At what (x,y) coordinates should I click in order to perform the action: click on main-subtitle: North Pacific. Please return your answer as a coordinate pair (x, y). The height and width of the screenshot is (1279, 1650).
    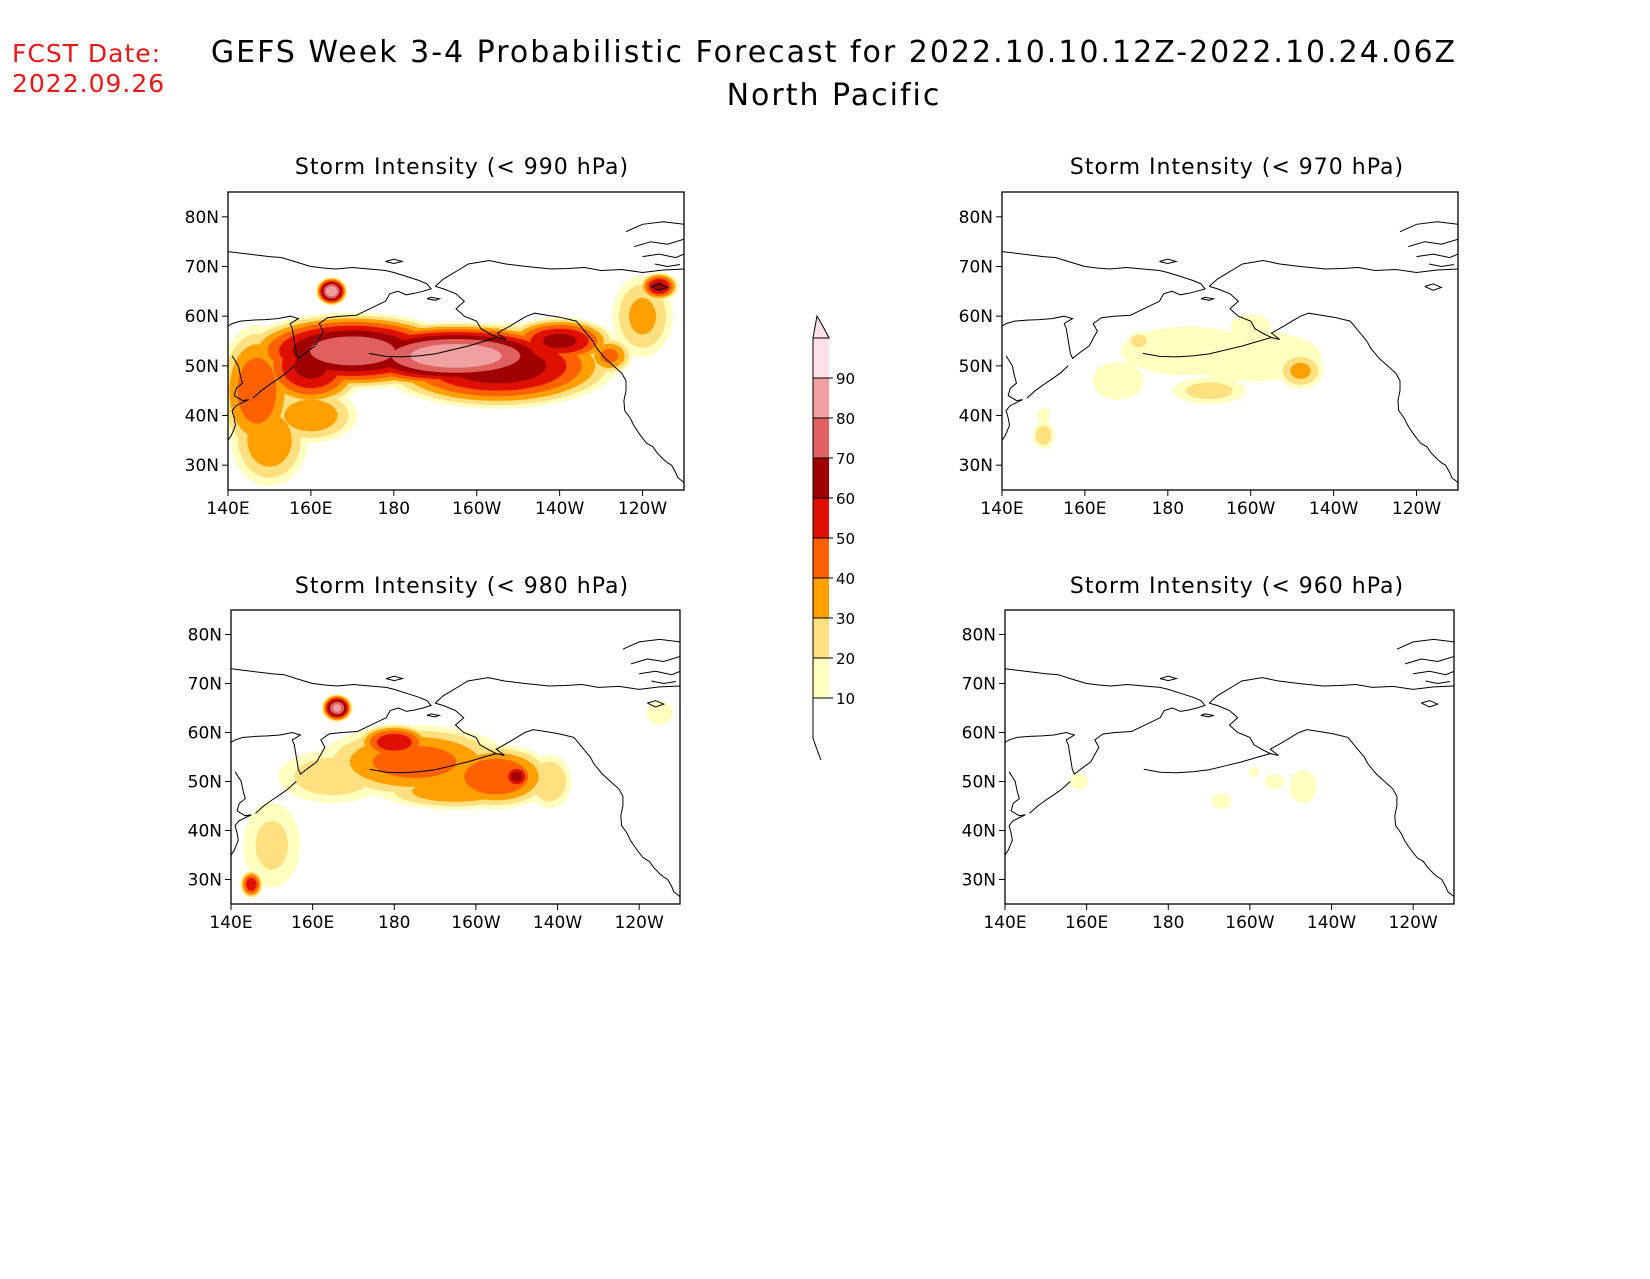
    Looking at the image, I should click on (834, 95).